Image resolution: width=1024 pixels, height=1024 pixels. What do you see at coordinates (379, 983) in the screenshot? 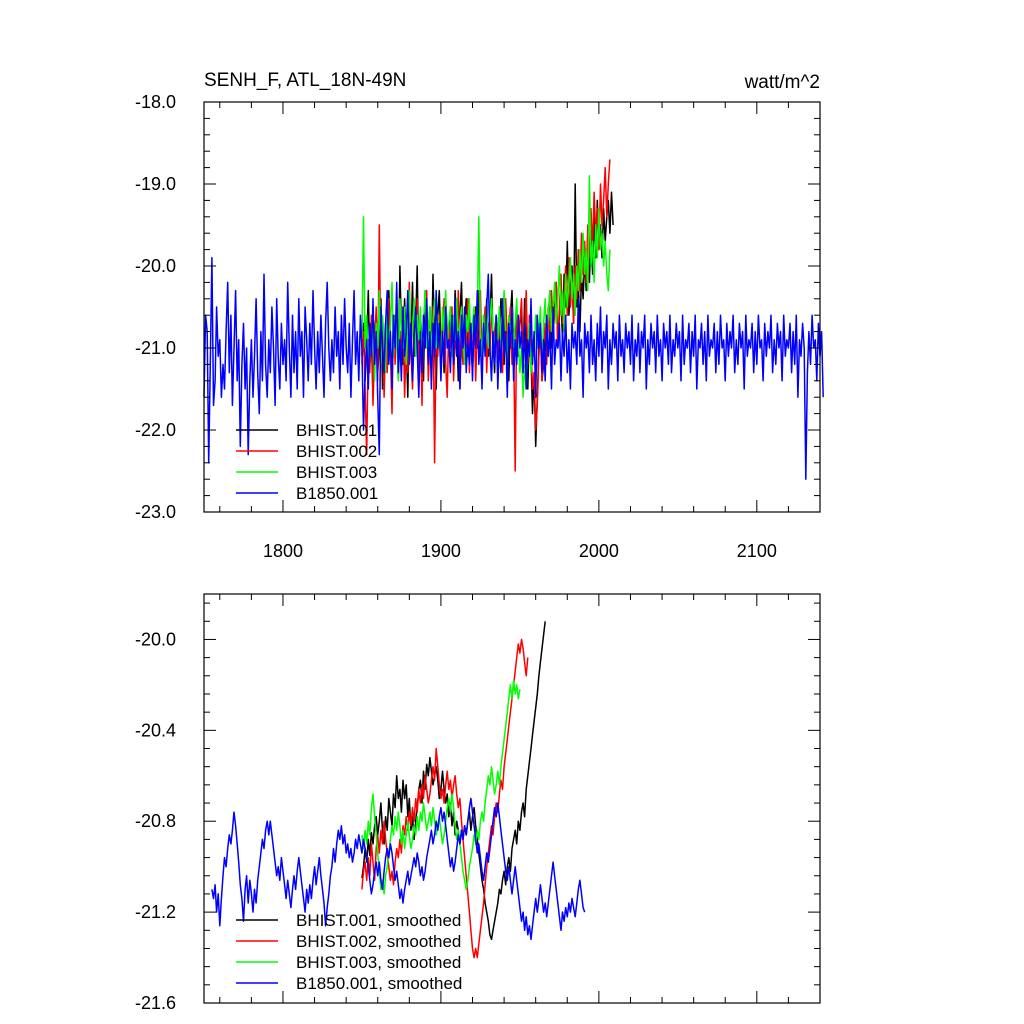
I see `legend-label: B1850.001, smoothed` at bounding box center [379, 983].